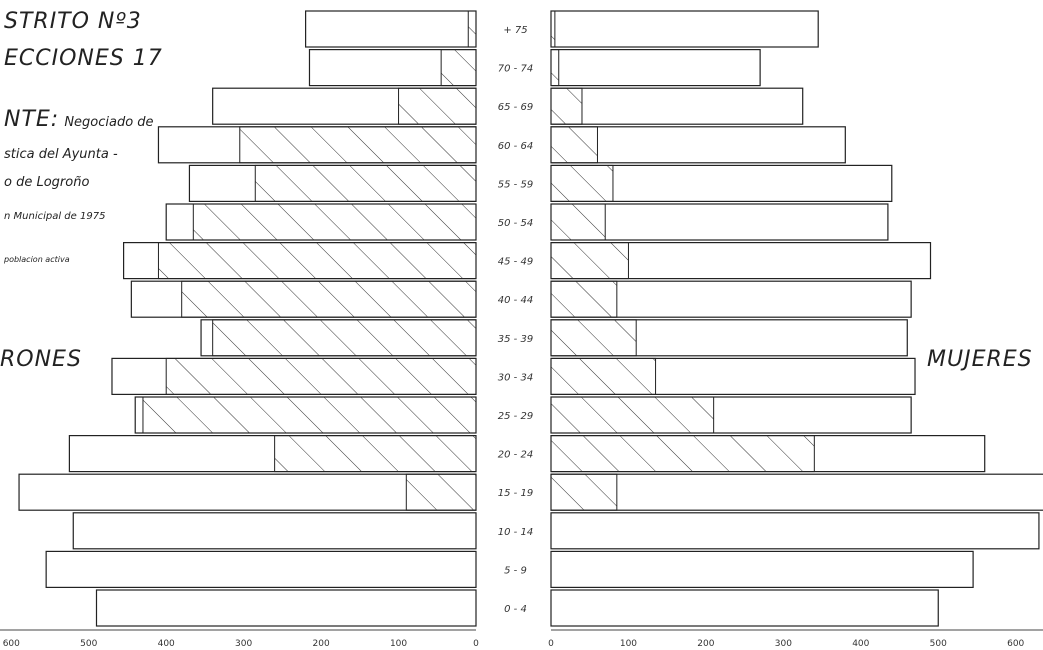 The width and height of the screenshot is (1043, 650). I want to click on age-label: 50 - 54, so click(515, 223).